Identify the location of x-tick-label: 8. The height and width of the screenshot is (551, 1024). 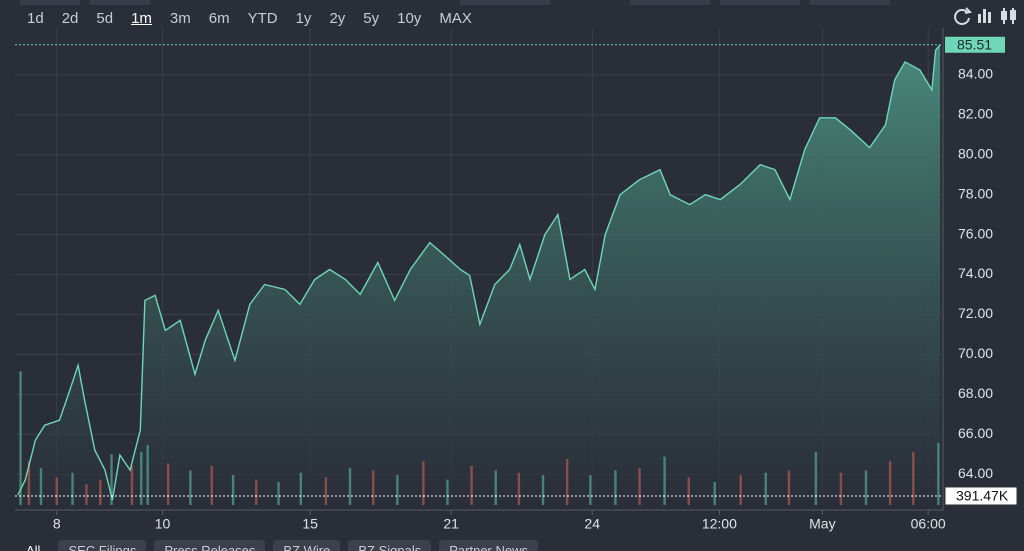
(57, 524).